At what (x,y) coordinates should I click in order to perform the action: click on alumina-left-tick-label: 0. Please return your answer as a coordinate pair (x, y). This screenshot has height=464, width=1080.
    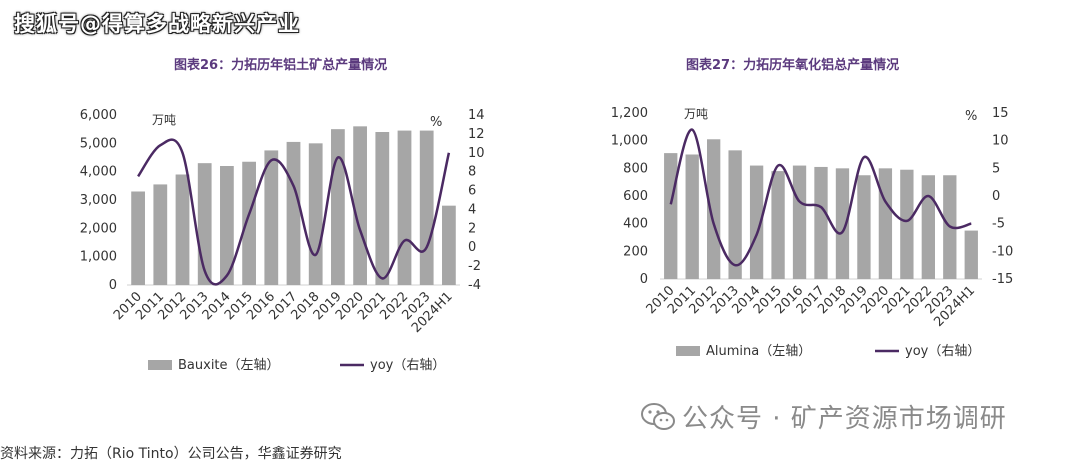
    Looking at the image, I should click on (644, 279).